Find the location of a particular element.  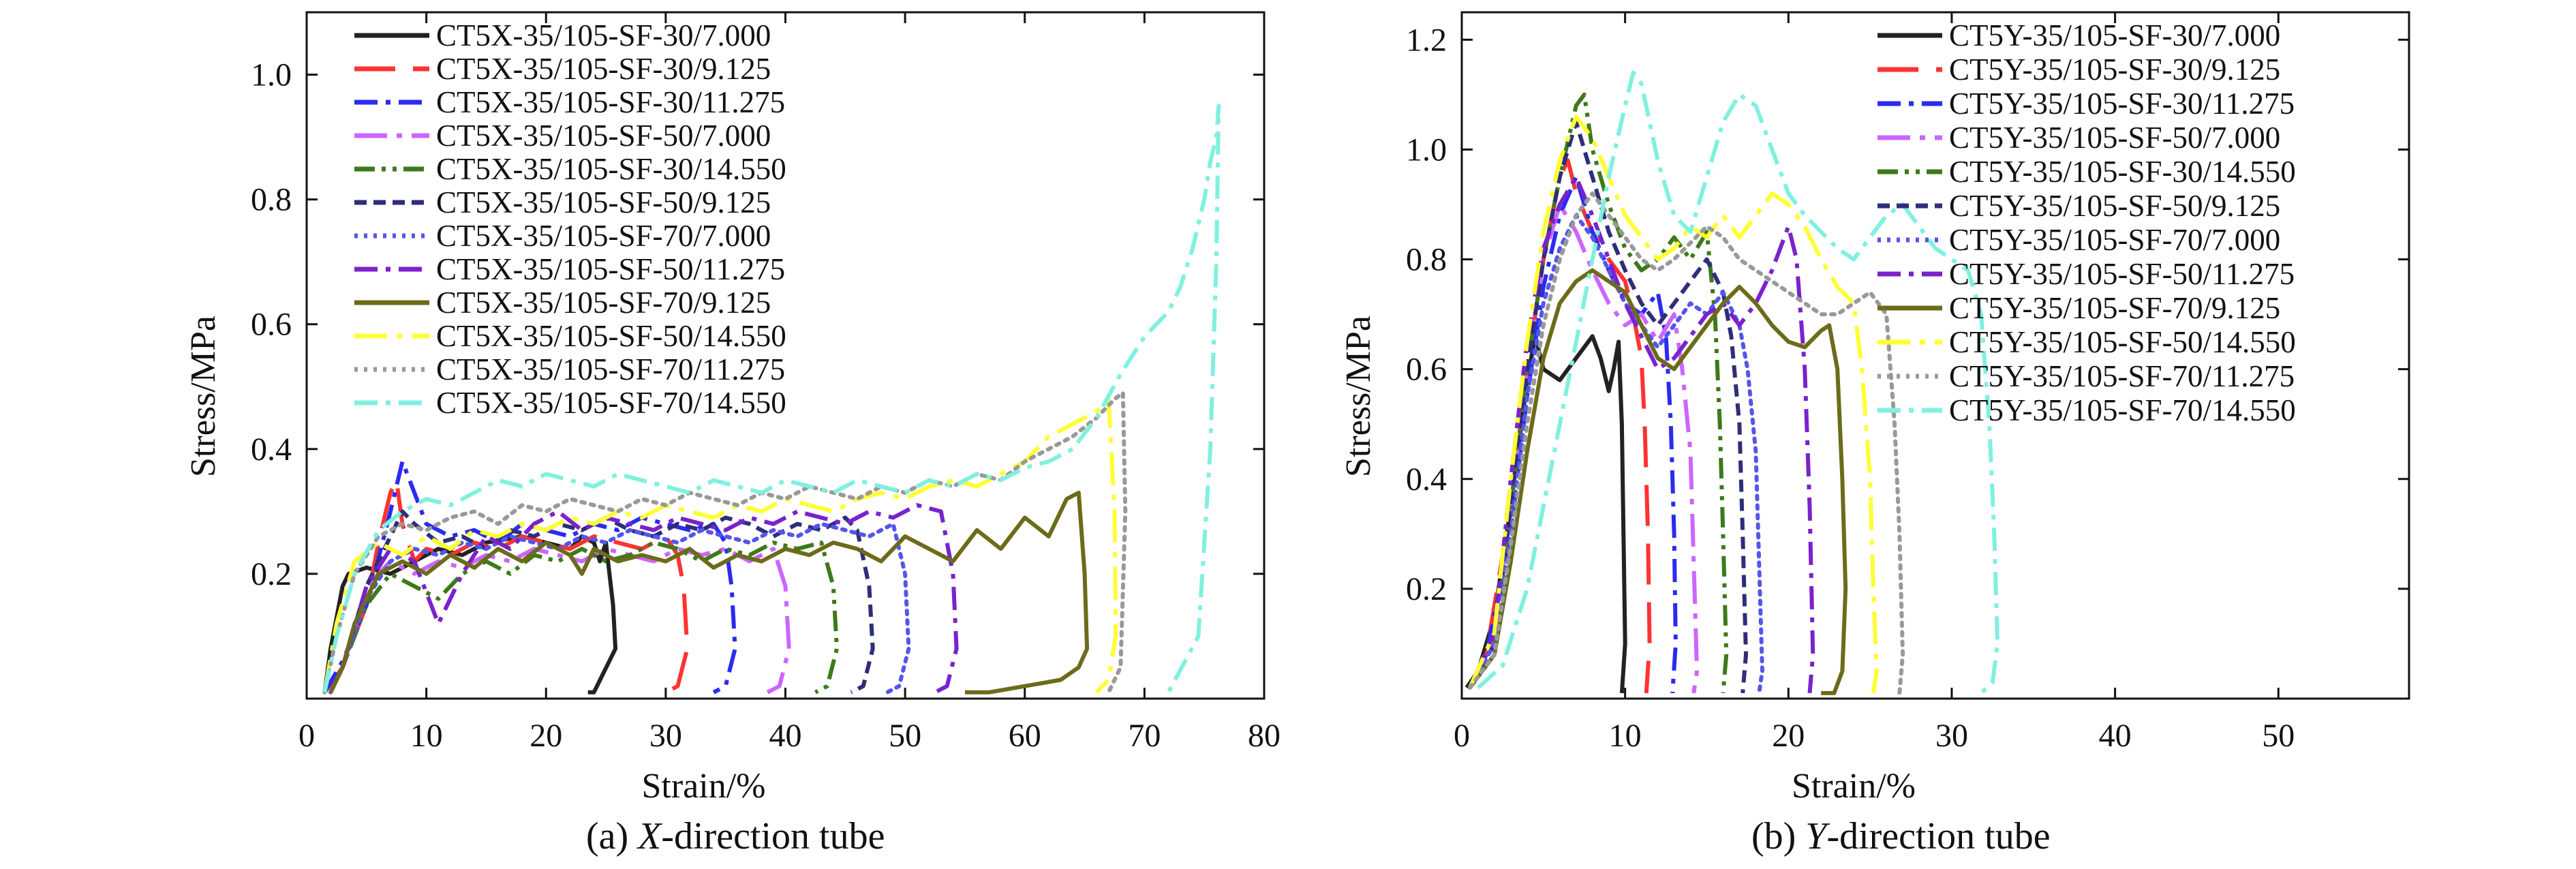

panel-caption-a-axis: X is located at coordinates (650, 836).